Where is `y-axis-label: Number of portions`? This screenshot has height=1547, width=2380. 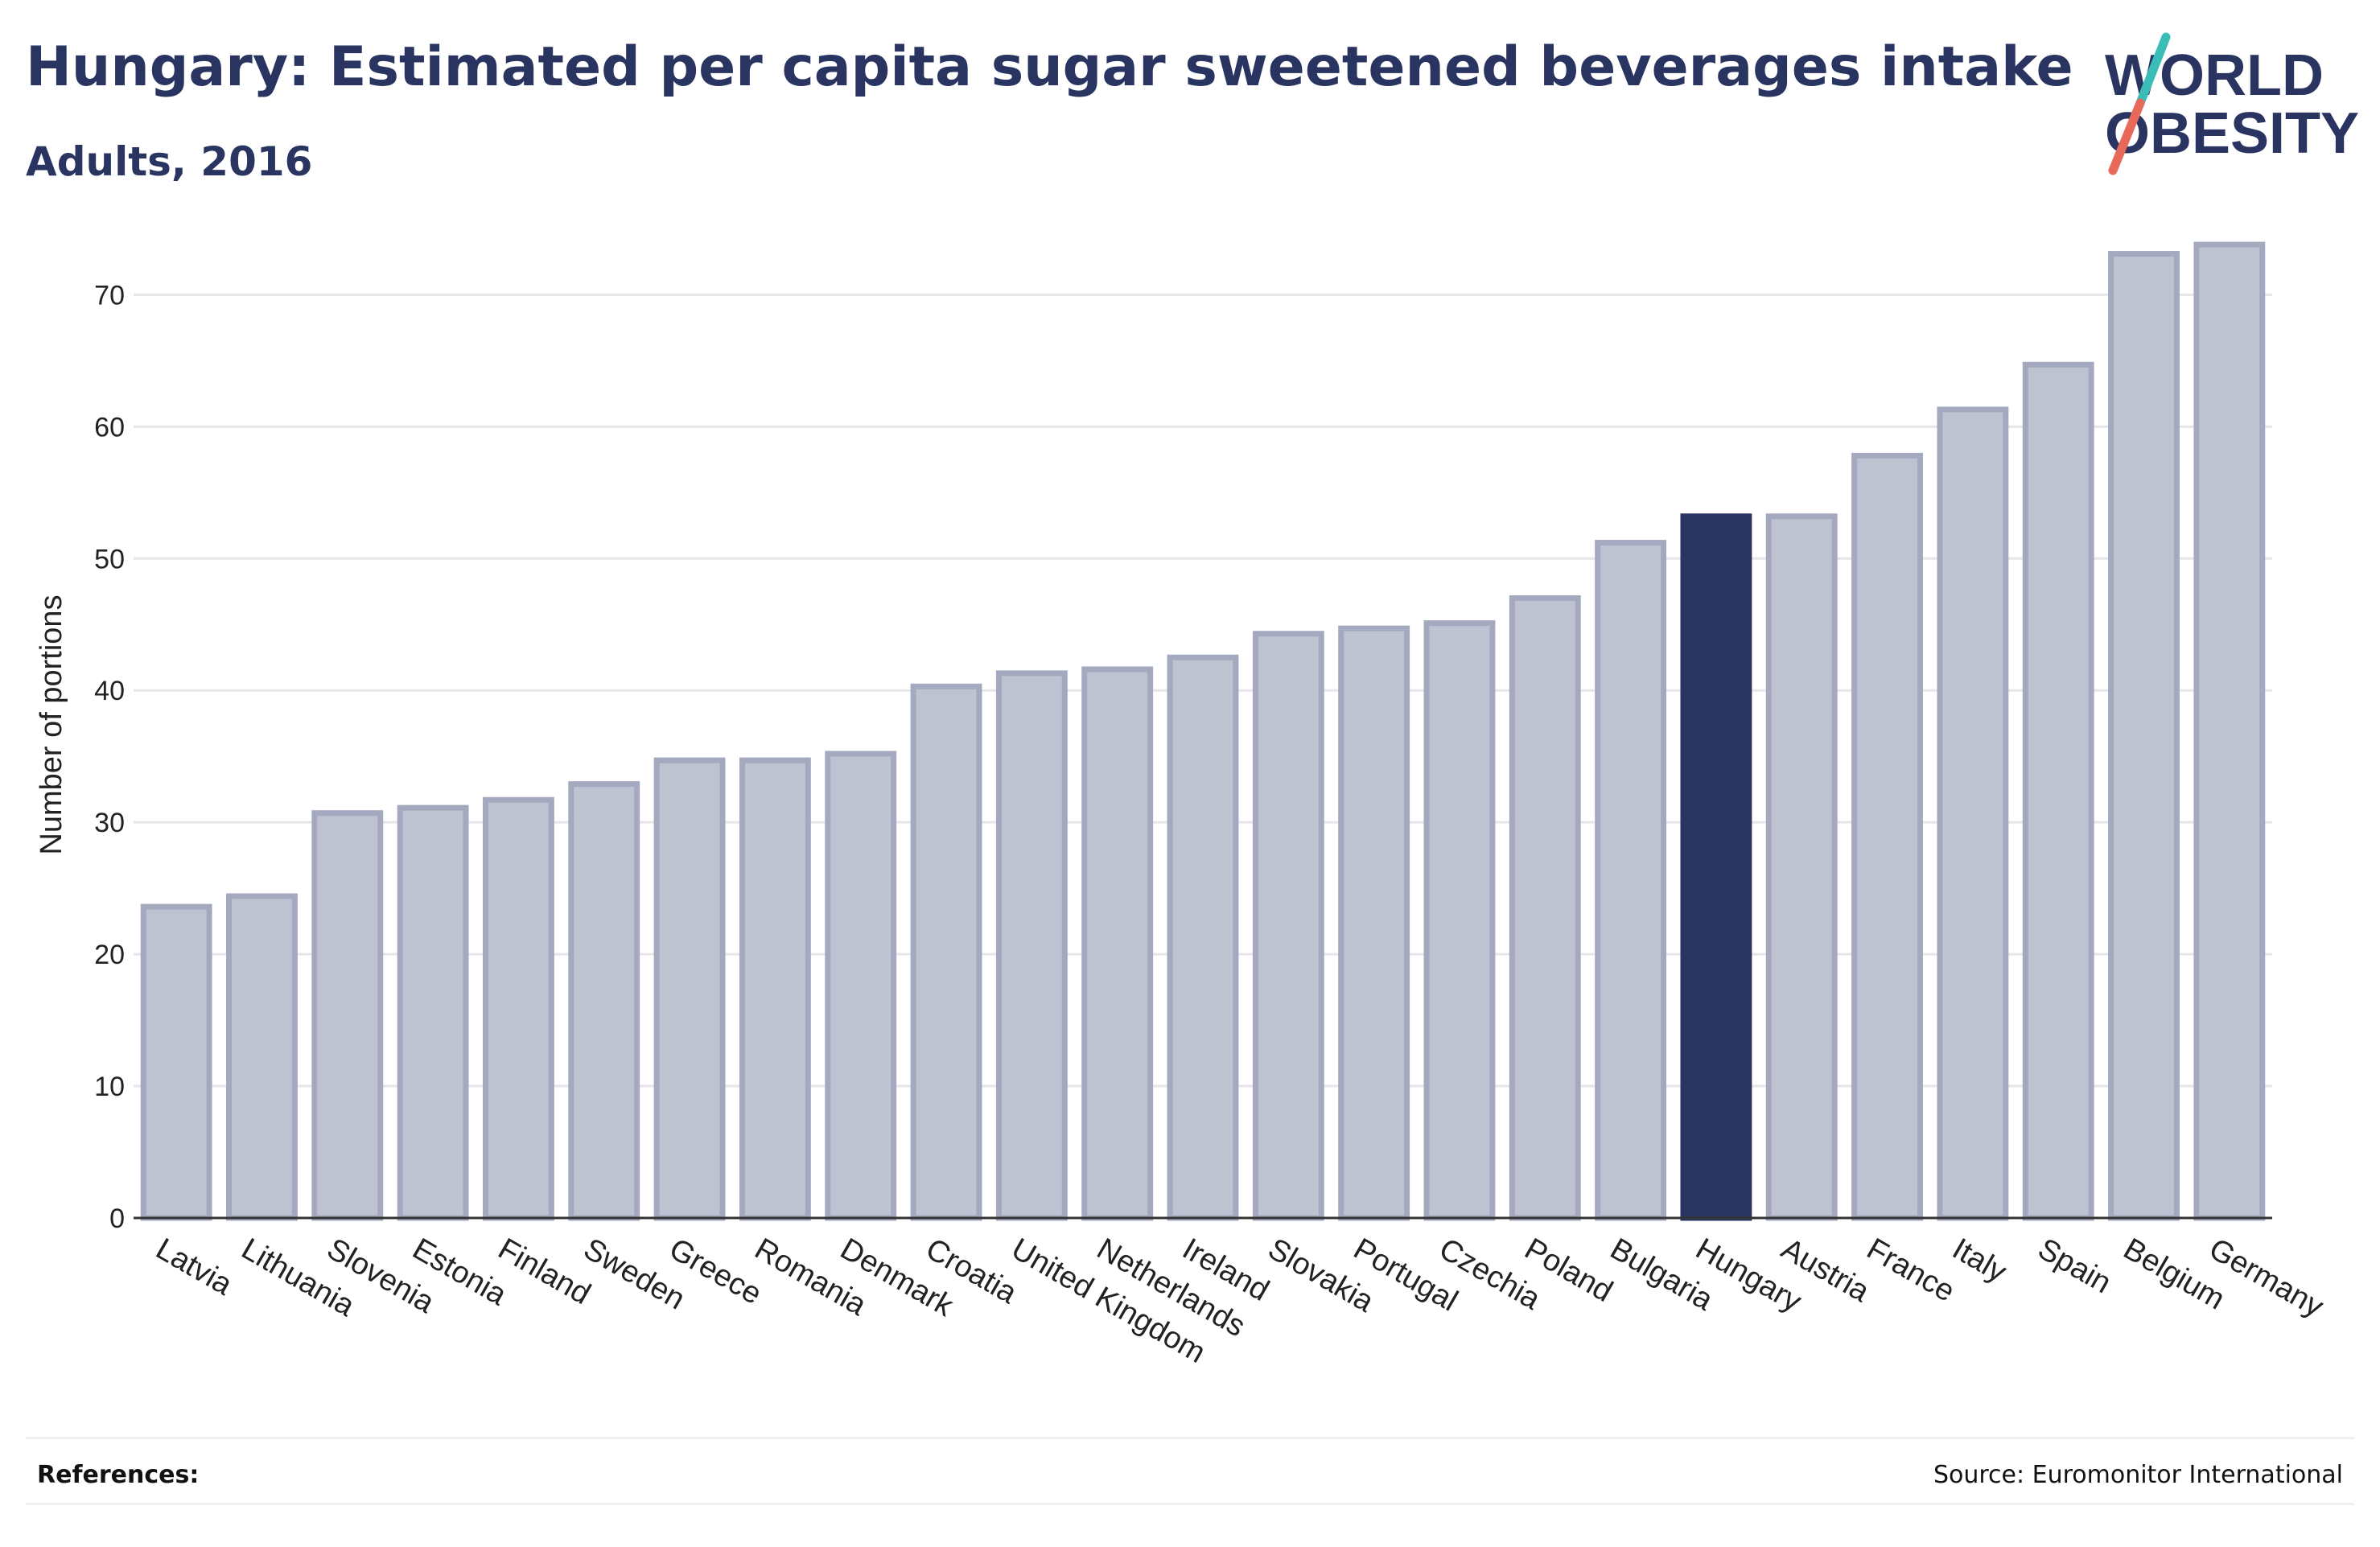 y-axis-label: Number of portions is located at coordinates (51, 724).